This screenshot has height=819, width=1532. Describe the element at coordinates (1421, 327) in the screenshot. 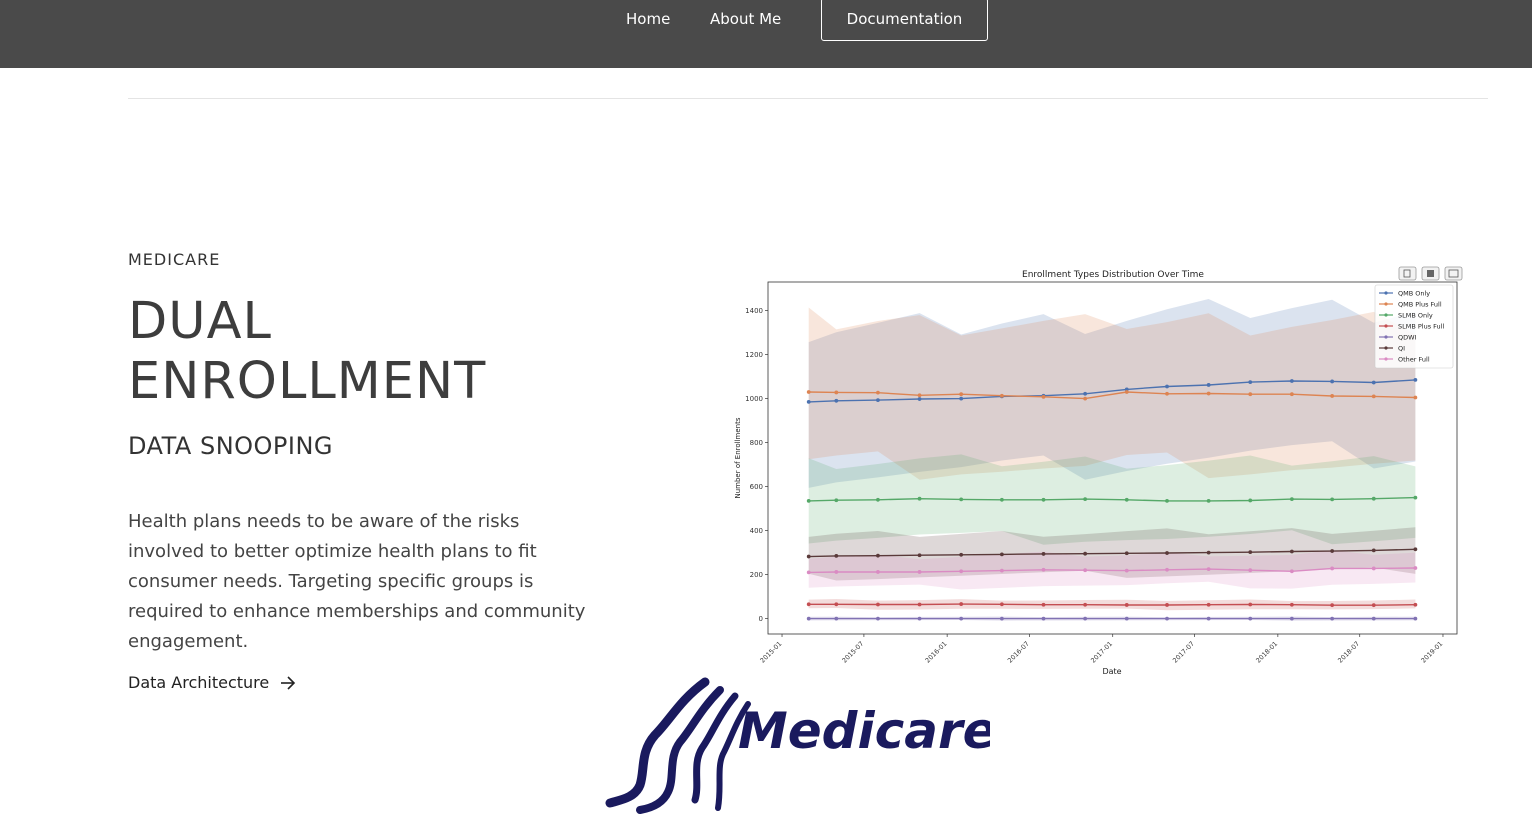

I see `legend-entry: SLMB Plus Full` at that location.